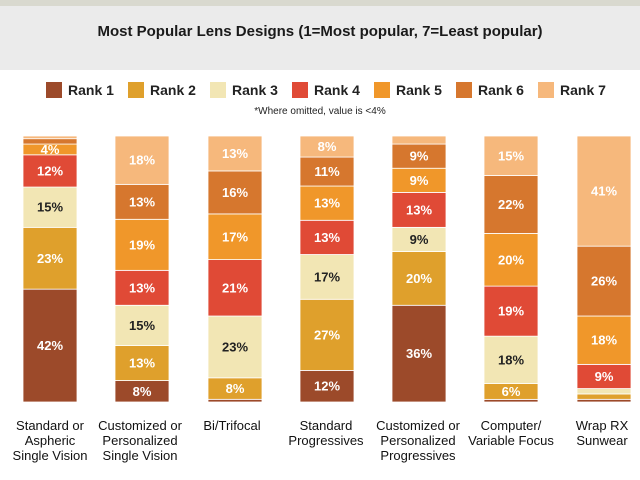 Image resolution: width=640 pixels, height=480 pixels. What do you see at coordinates (583, 90) in the screenshot?
I see `legend-label: Rank 7` at bounding box center [583, 90].